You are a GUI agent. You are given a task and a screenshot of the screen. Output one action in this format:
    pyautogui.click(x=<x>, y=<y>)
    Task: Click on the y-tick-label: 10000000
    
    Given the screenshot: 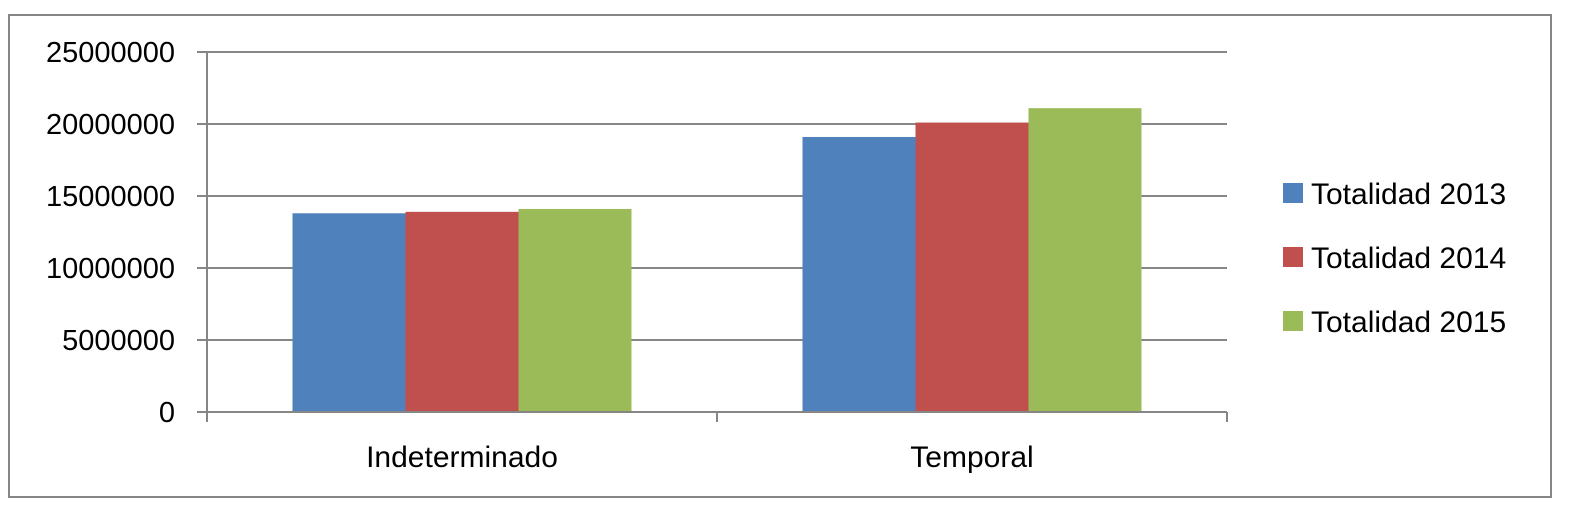 What is the action you would take?
    pyautogui.click(x=110, y=269)
    